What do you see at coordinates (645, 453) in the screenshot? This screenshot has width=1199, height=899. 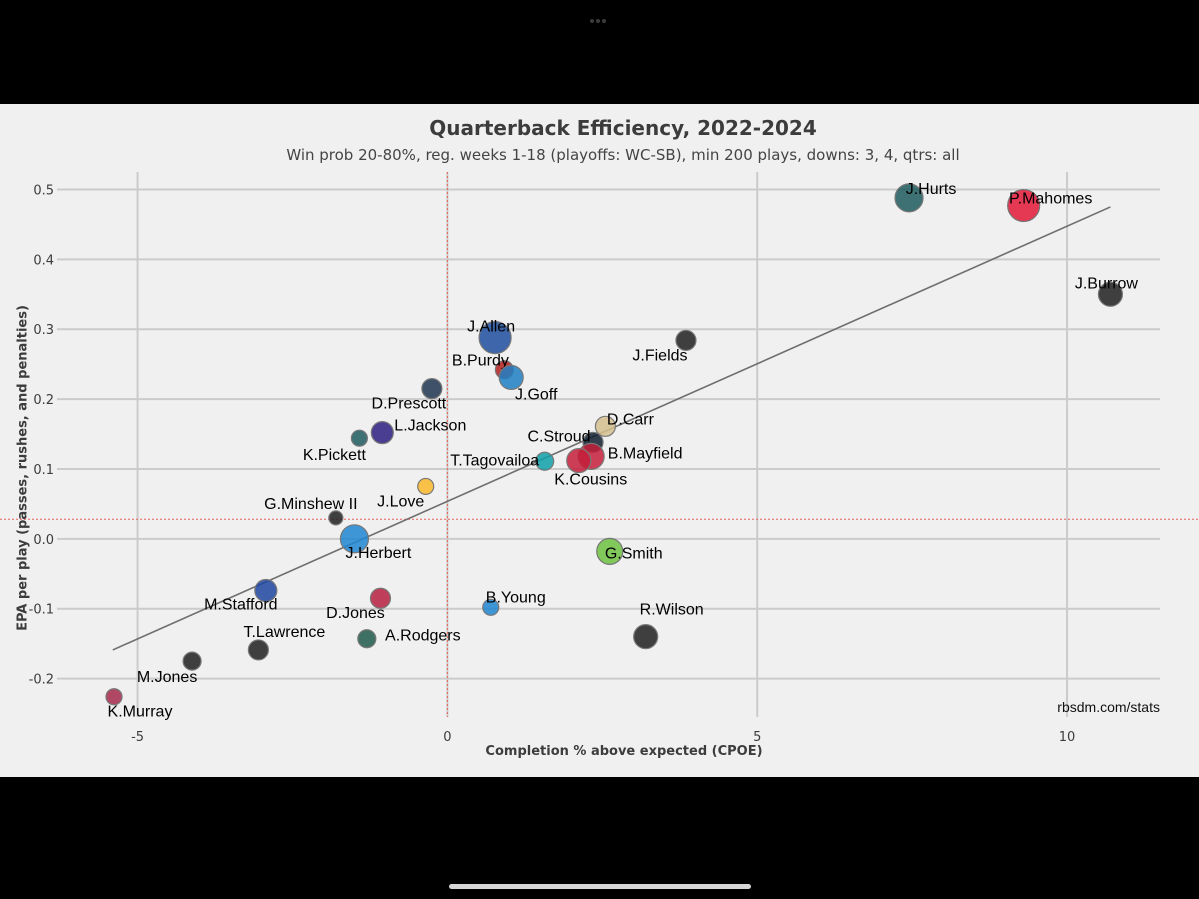 I see `point-label: B.Mayfield` at bounding box center [645, 453].